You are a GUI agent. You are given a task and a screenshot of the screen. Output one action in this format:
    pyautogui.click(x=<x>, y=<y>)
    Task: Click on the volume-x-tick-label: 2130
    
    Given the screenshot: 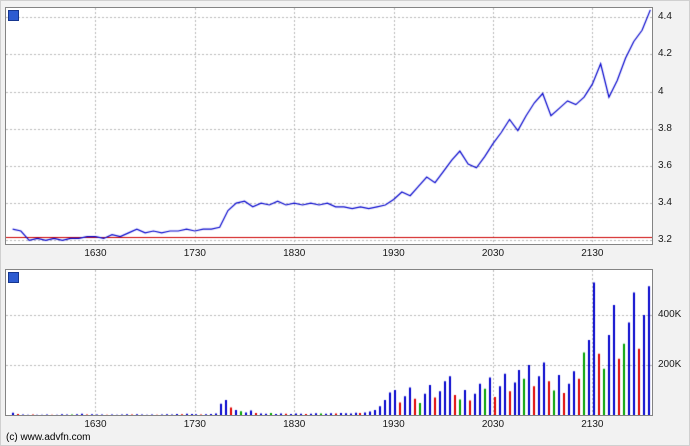 What is the action you would take?
    pyautogui.click(x=592, y=424)
    